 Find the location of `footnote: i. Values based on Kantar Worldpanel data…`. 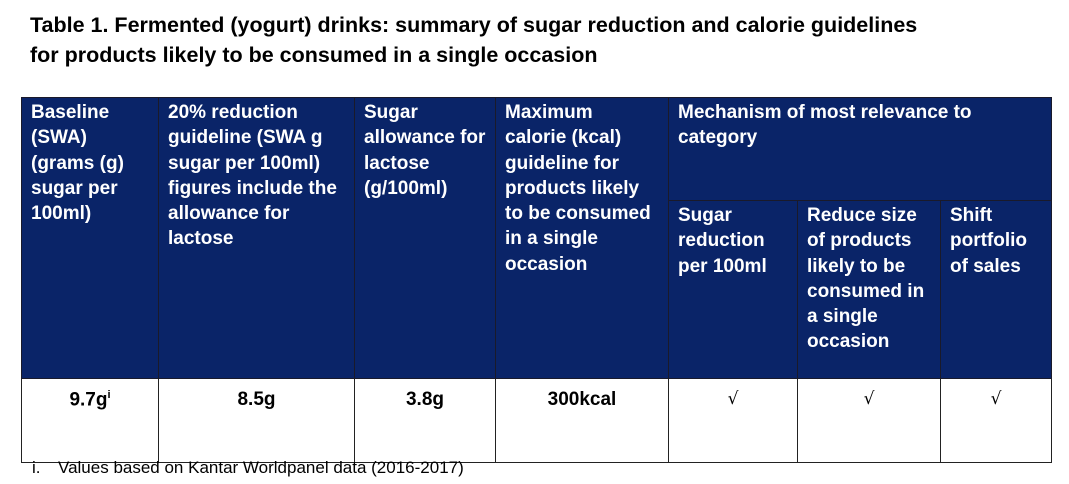

footnote: i. Values based on Kantar Worldpanel data… is located at coordinates (248, 468).